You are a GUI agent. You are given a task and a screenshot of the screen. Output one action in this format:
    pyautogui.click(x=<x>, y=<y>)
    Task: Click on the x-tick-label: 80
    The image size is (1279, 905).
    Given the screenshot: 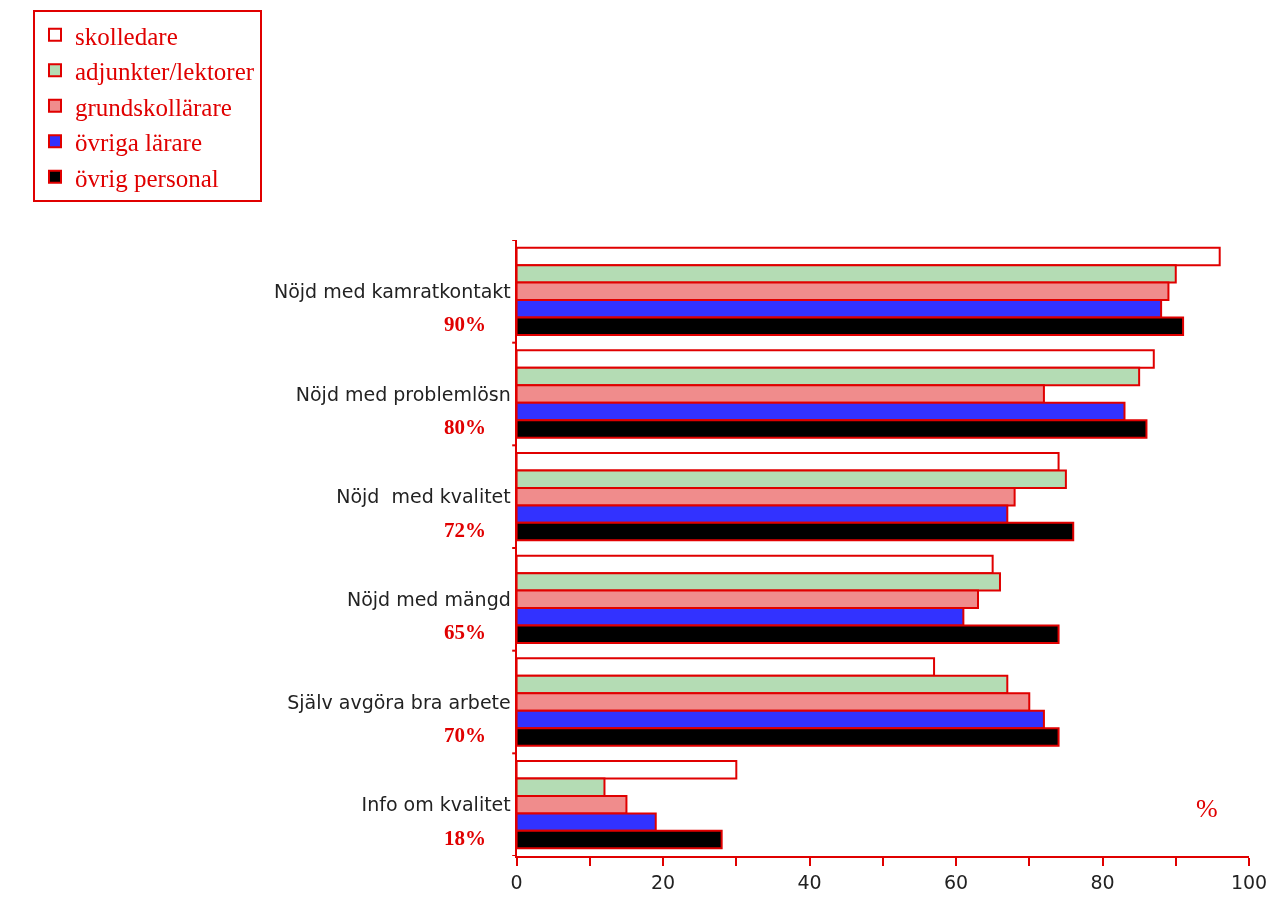 What is the action you would take?
    pyautogui.click(x=1102, y=881)
    